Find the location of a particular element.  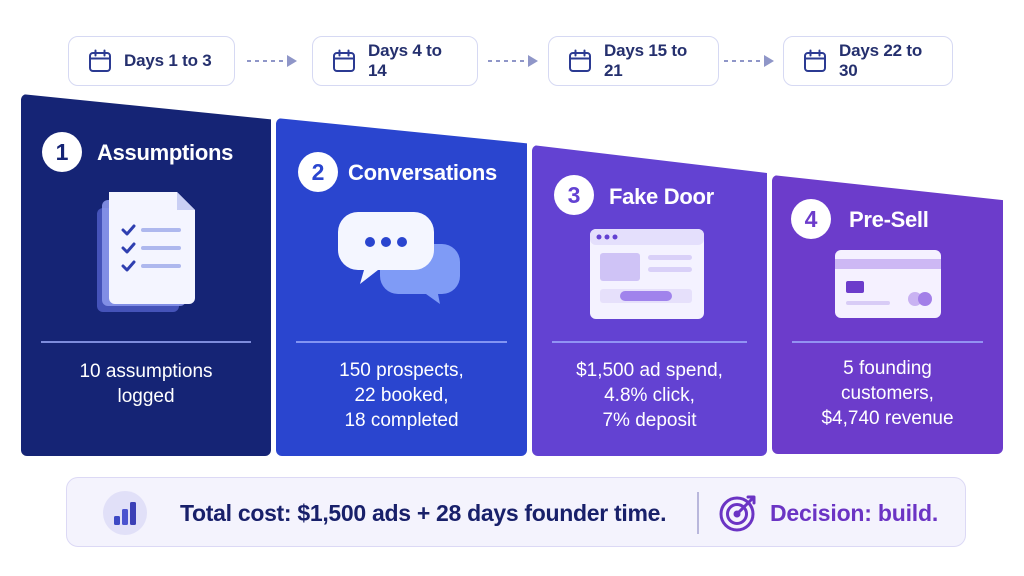

stage-stat: 150 prospects, 22 booked, 18 completed is located at coordinates (401, 395).